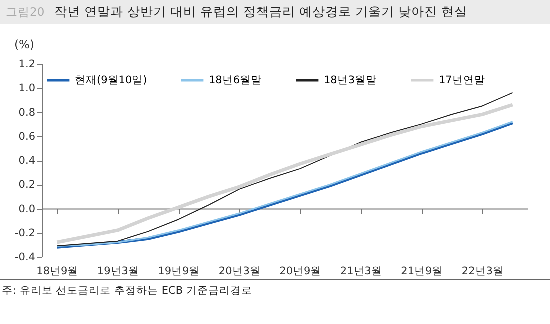 This screenshot has height=324, width=550. I want to click on x-tick-label: 20년3월, so click(239, 272).